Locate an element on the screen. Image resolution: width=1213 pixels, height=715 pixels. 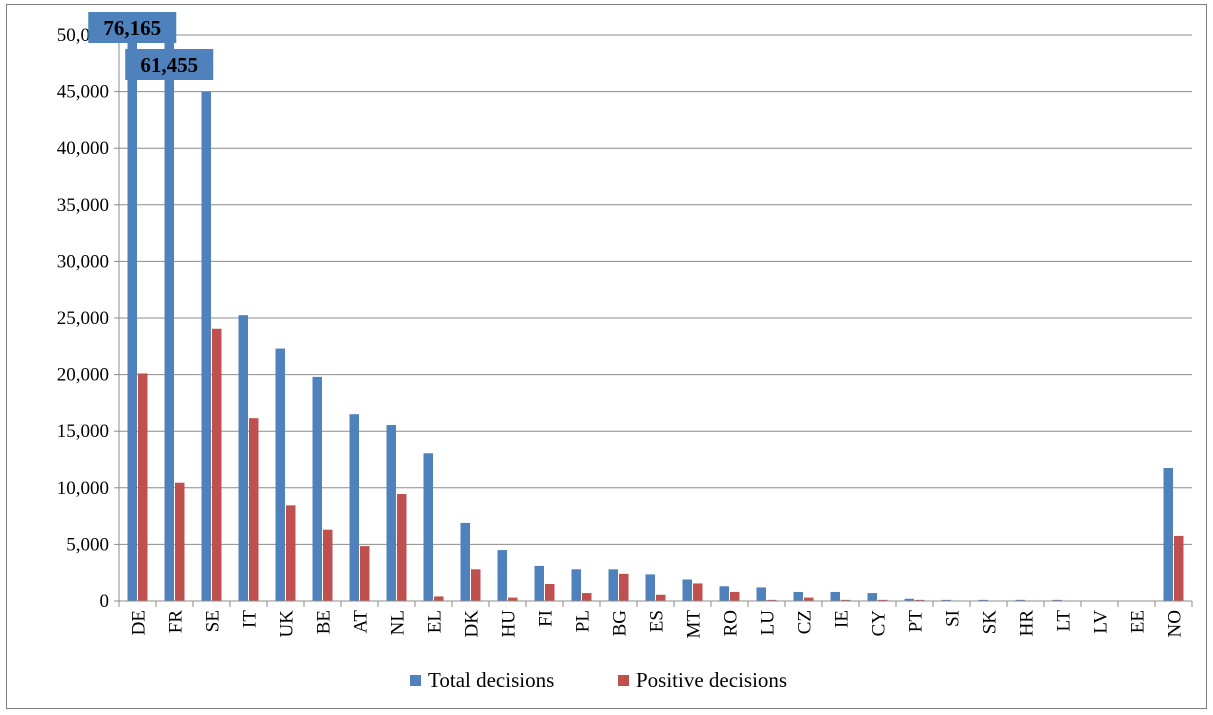
y-tick-label: 40,000 is located at coordinates (83, 148).